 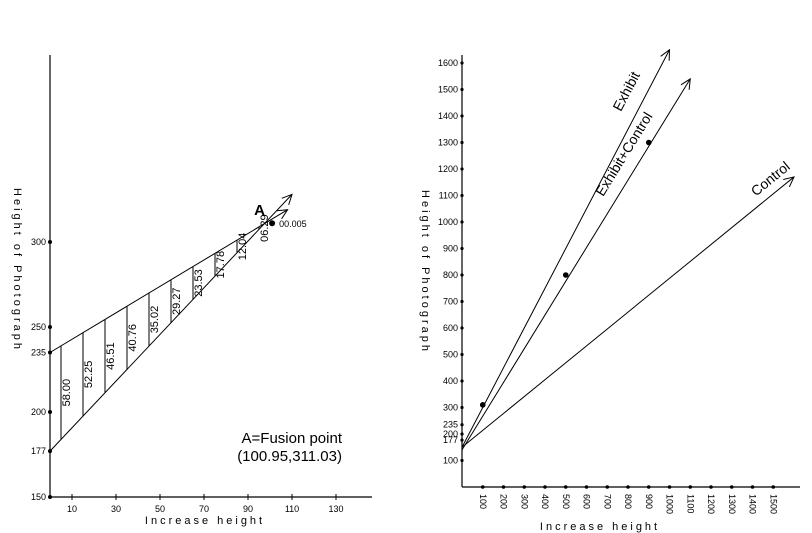 What do you see at coordinates (221, 265) in the screenshot?
I see `segment-label: 17.78` at bounding box center [221, 265].